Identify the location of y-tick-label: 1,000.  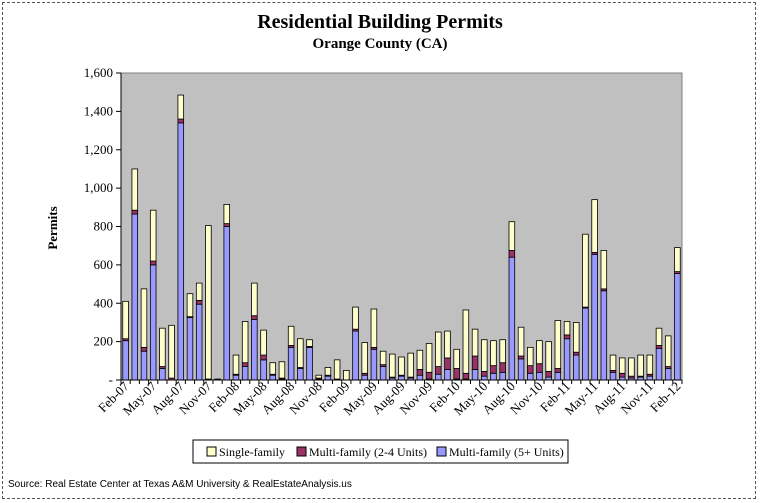
(98, 187).